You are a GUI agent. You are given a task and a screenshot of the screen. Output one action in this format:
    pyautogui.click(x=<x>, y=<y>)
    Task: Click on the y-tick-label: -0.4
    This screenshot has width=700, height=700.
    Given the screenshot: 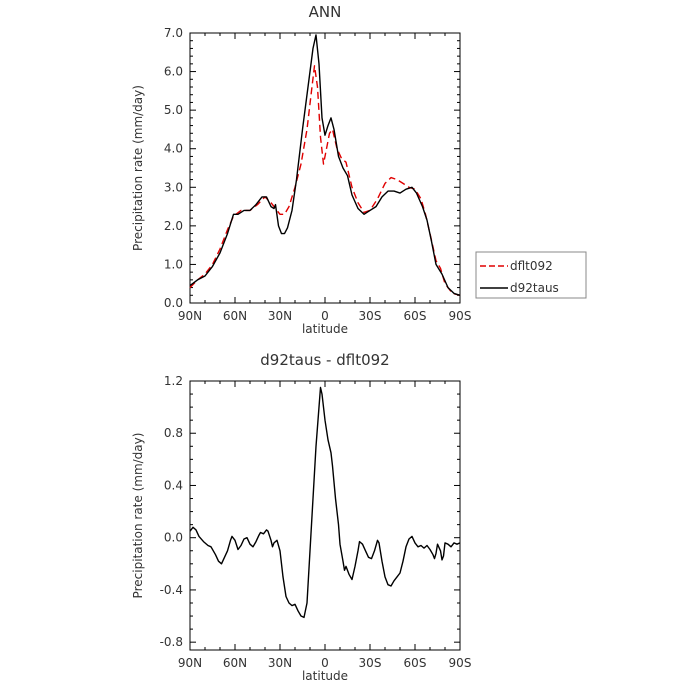 What is the action you would take?
    pyautogui.click(x=171, y=590)
    